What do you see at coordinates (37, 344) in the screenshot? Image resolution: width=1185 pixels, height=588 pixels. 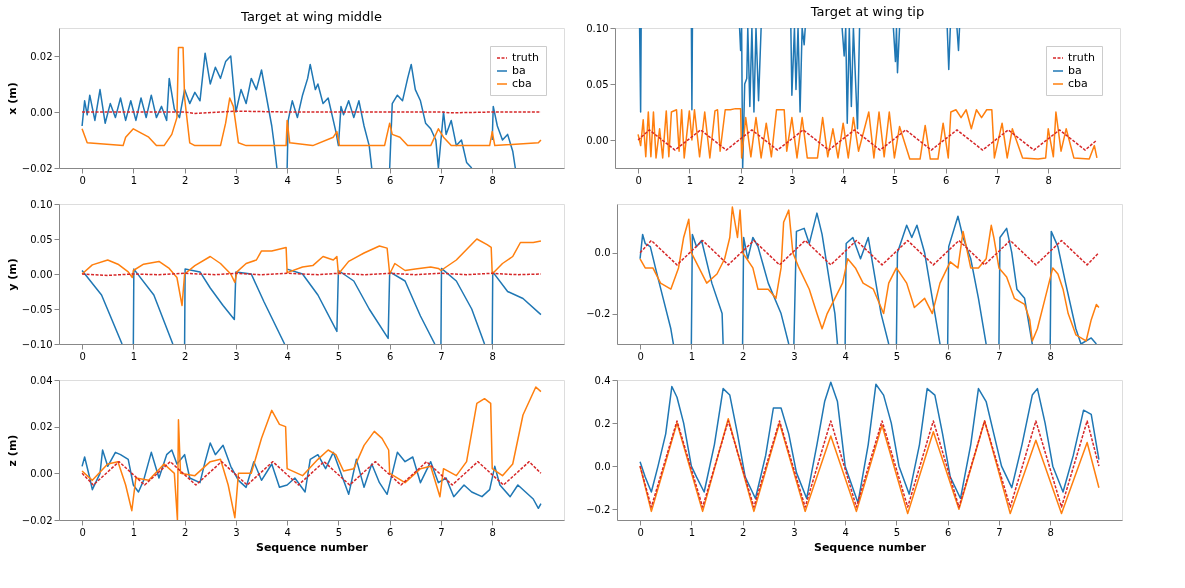 I see `y-tick-label: −0.10` at bounding box center [37, 344].